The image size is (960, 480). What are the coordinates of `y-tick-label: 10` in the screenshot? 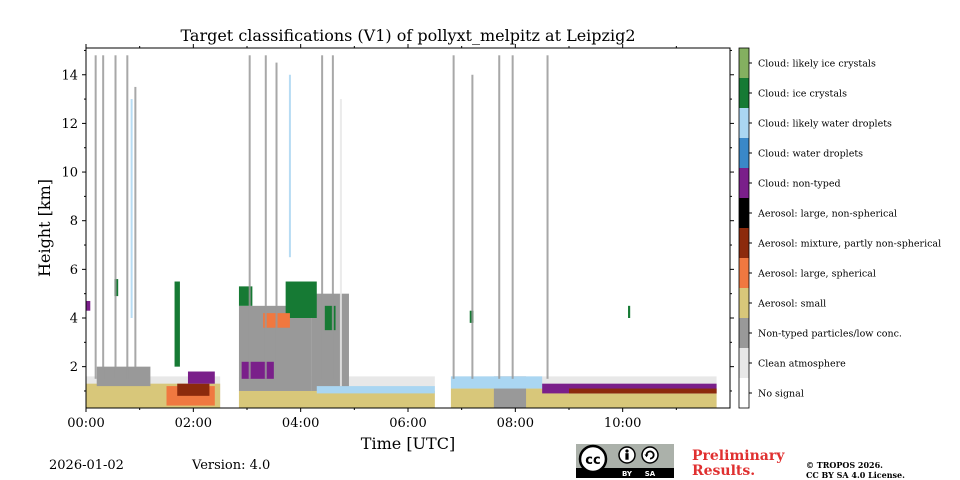 It's located at (69, 173).